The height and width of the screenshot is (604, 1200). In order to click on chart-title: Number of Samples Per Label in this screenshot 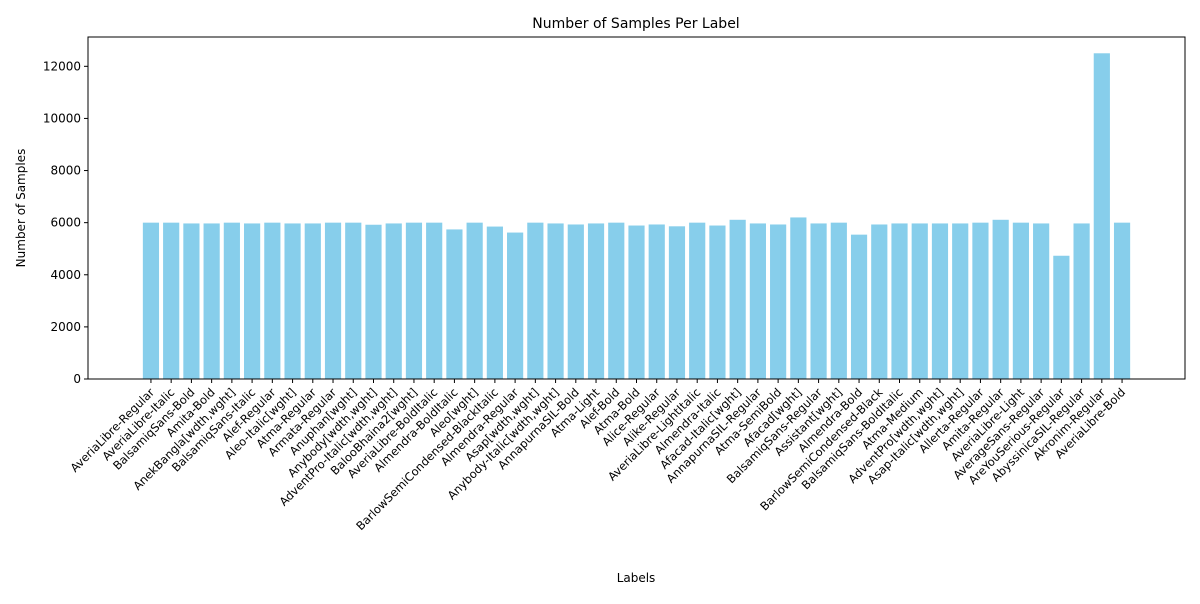, I will do `click(635, 24)`.